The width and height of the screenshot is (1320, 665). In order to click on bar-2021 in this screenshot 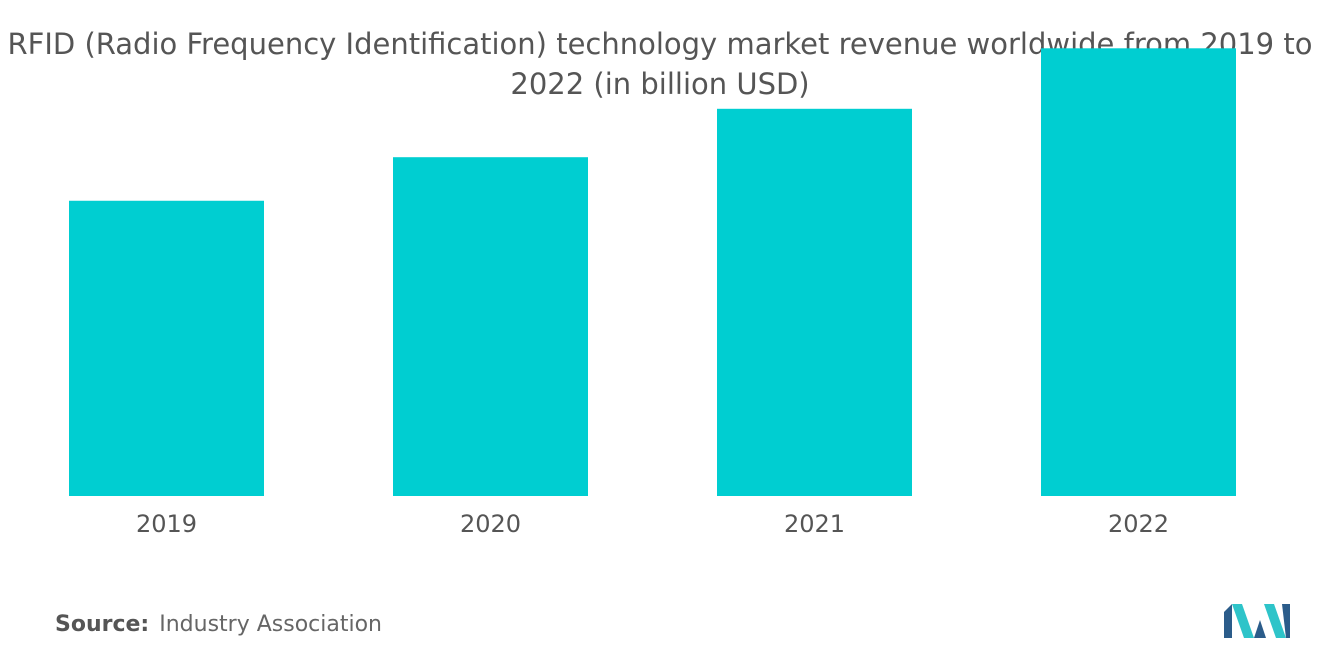, I will do `click(814, 302)`.